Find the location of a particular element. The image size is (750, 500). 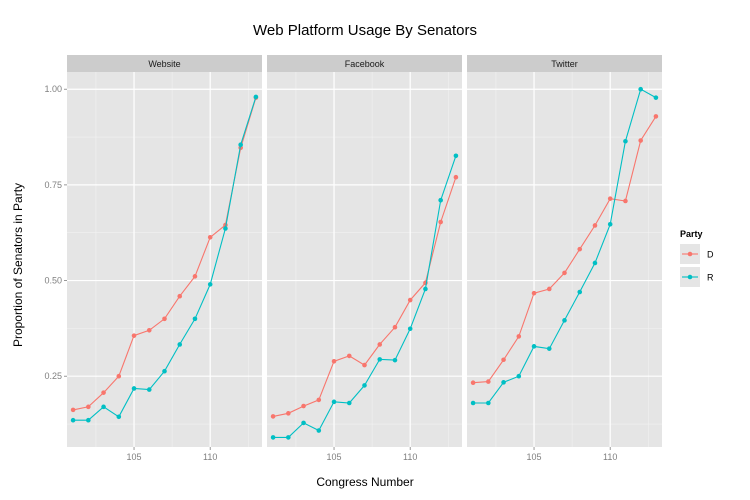

facet-label: Facebook is located at coordinates (365, 64).